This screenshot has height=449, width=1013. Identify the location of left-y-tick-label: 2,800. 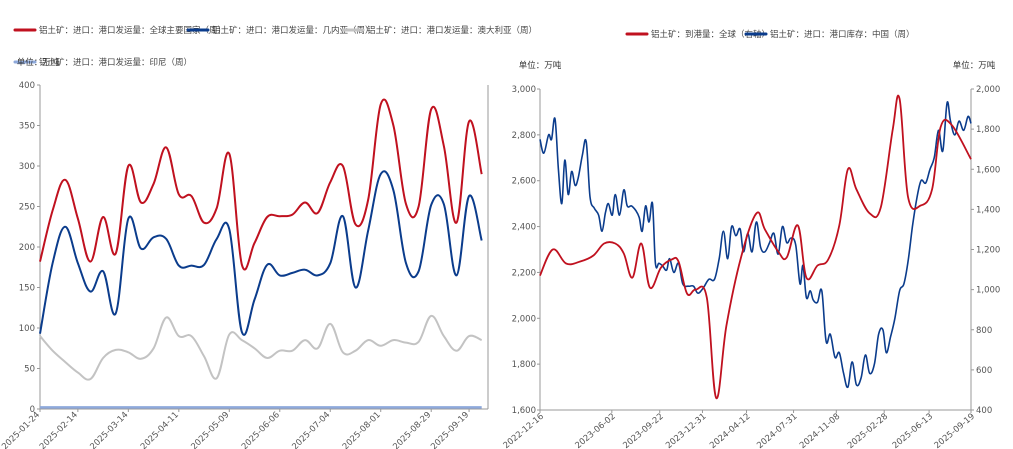
(524, 136).